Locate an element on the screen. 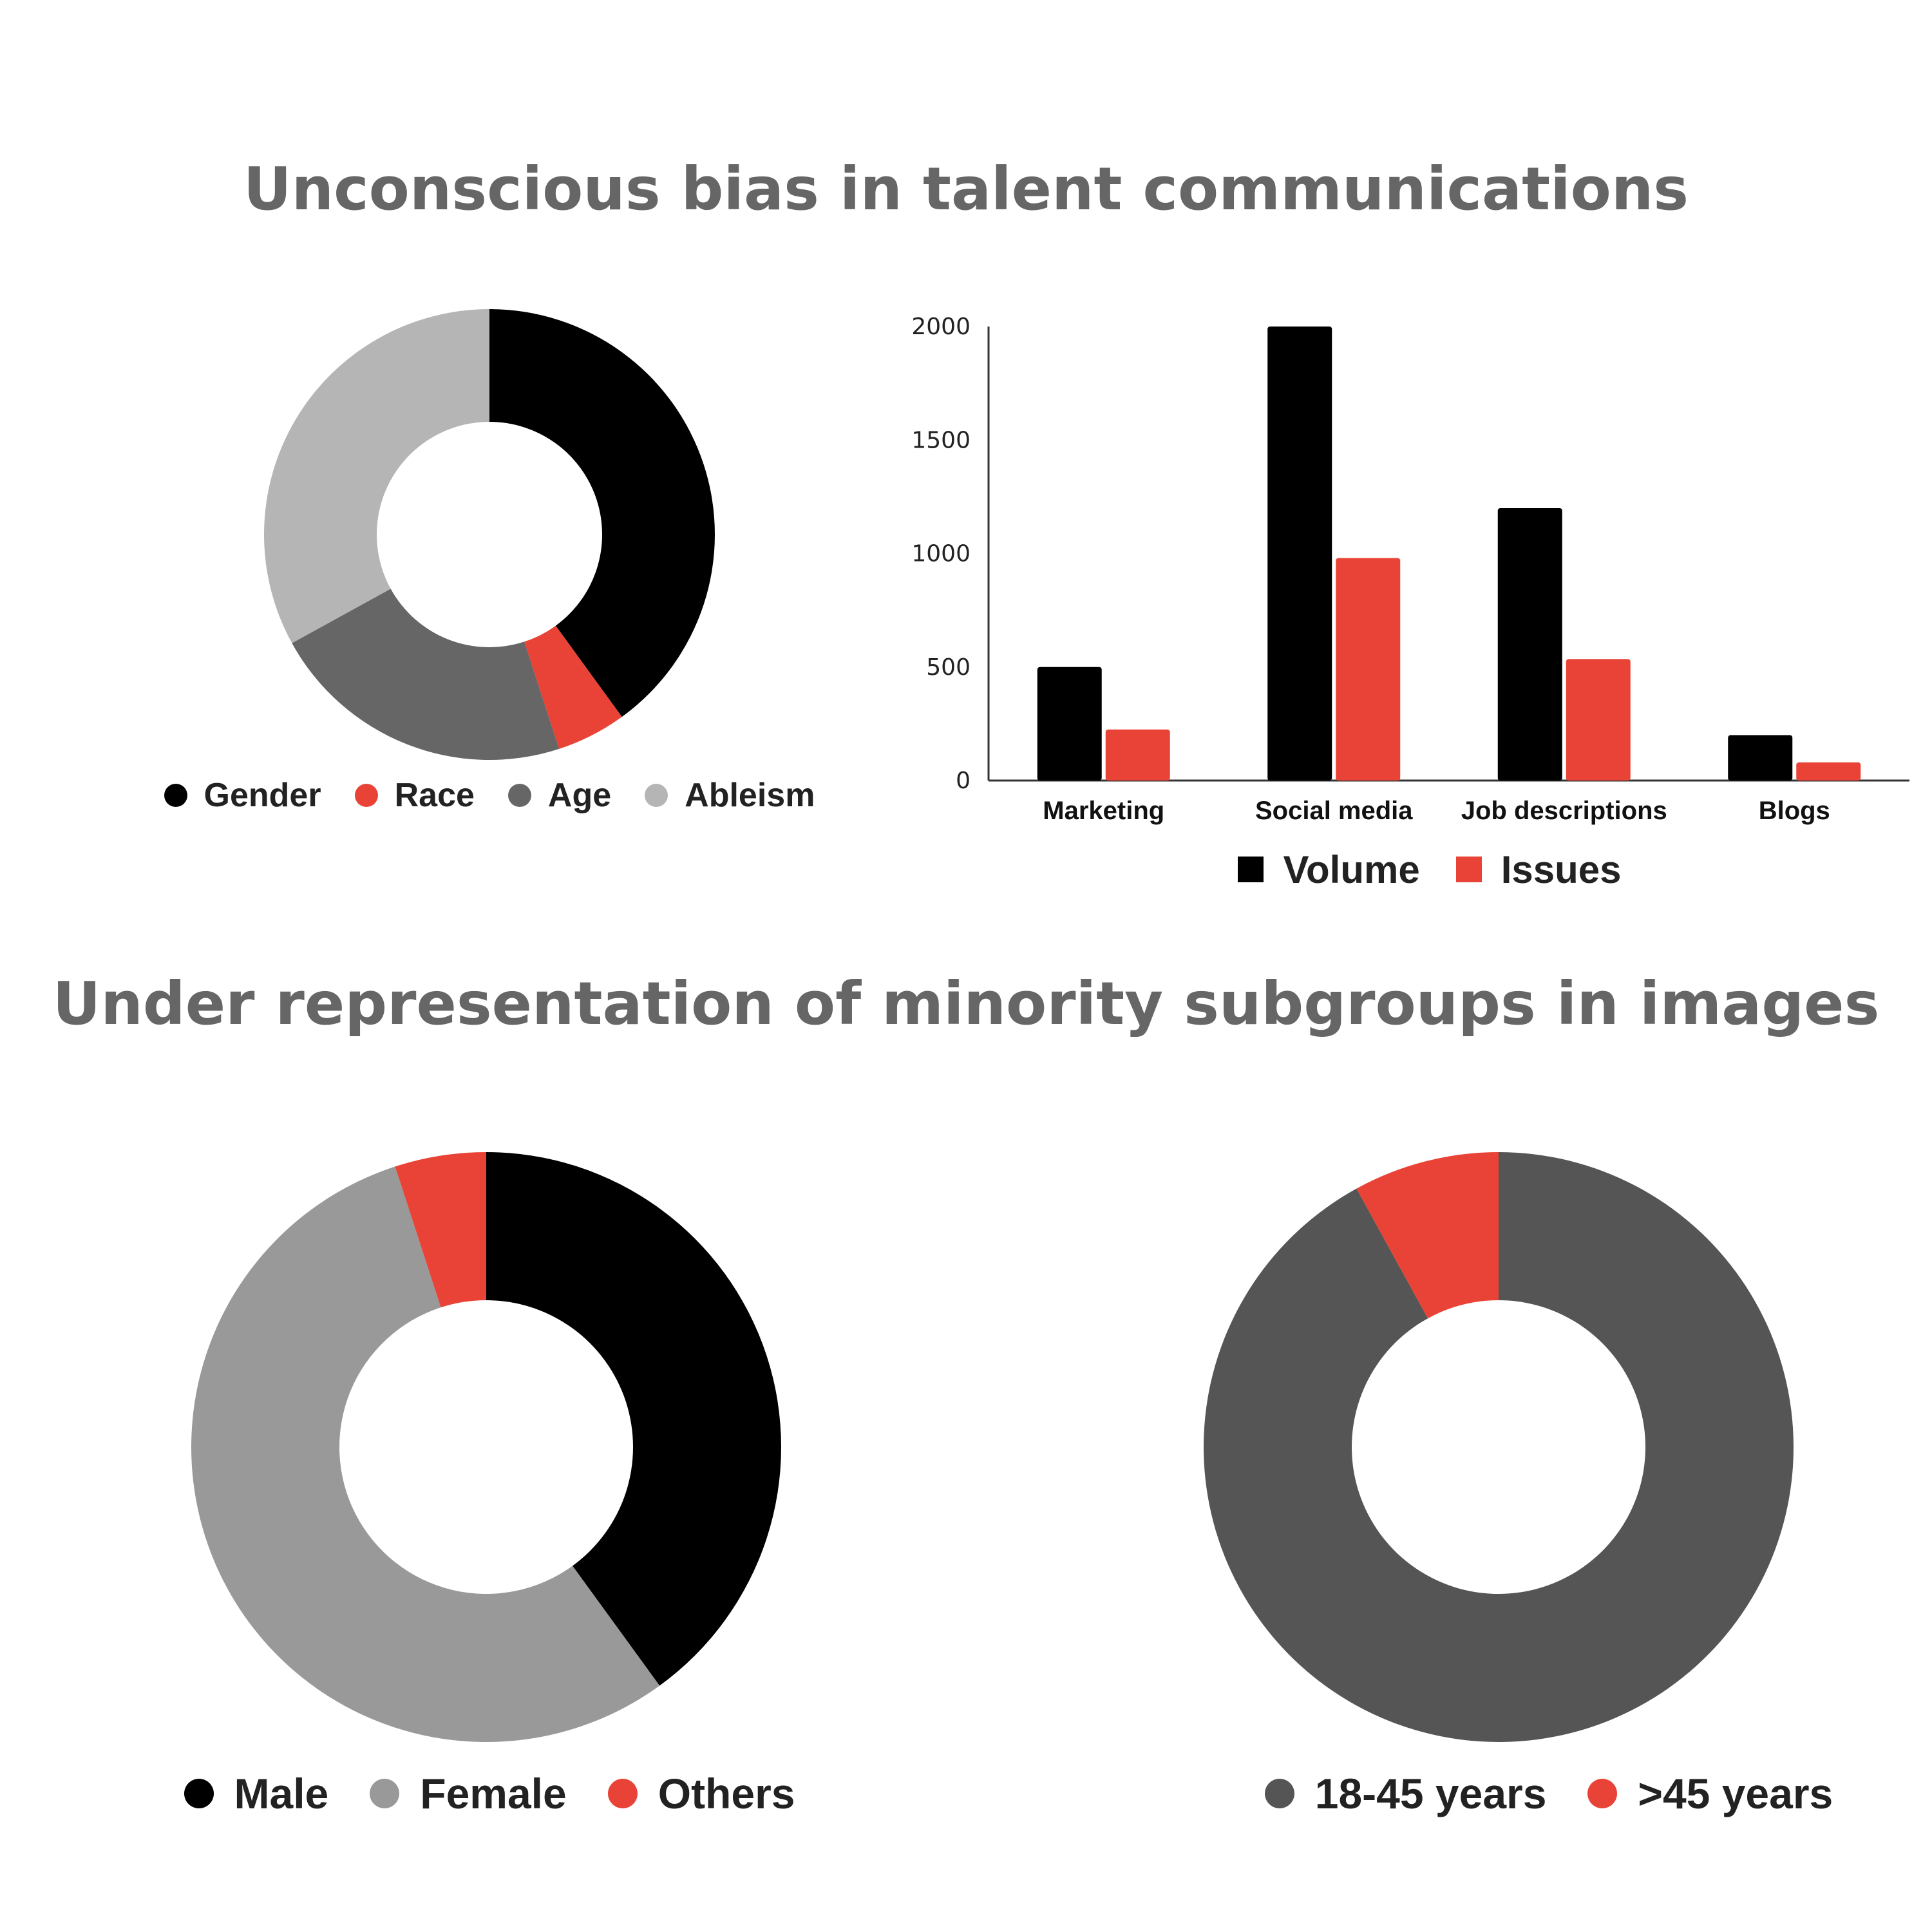  legend-label-volume: Volume is located at coordinates (1351, 870).